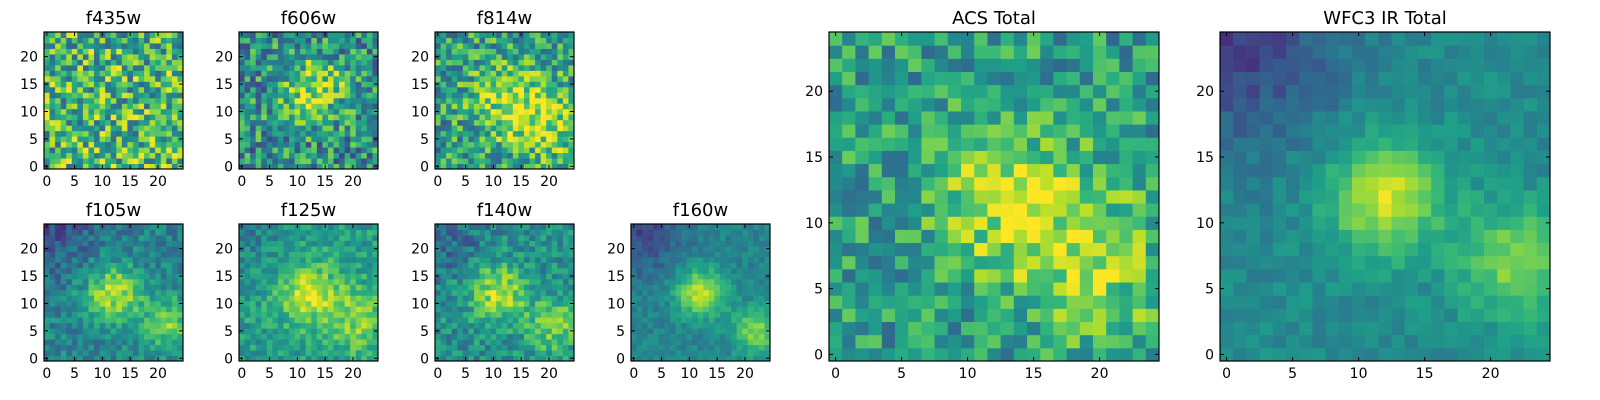 The width and height of the screenshot is (1600, 400). I want to click on x-tick-label: 0, so click(46, 182).